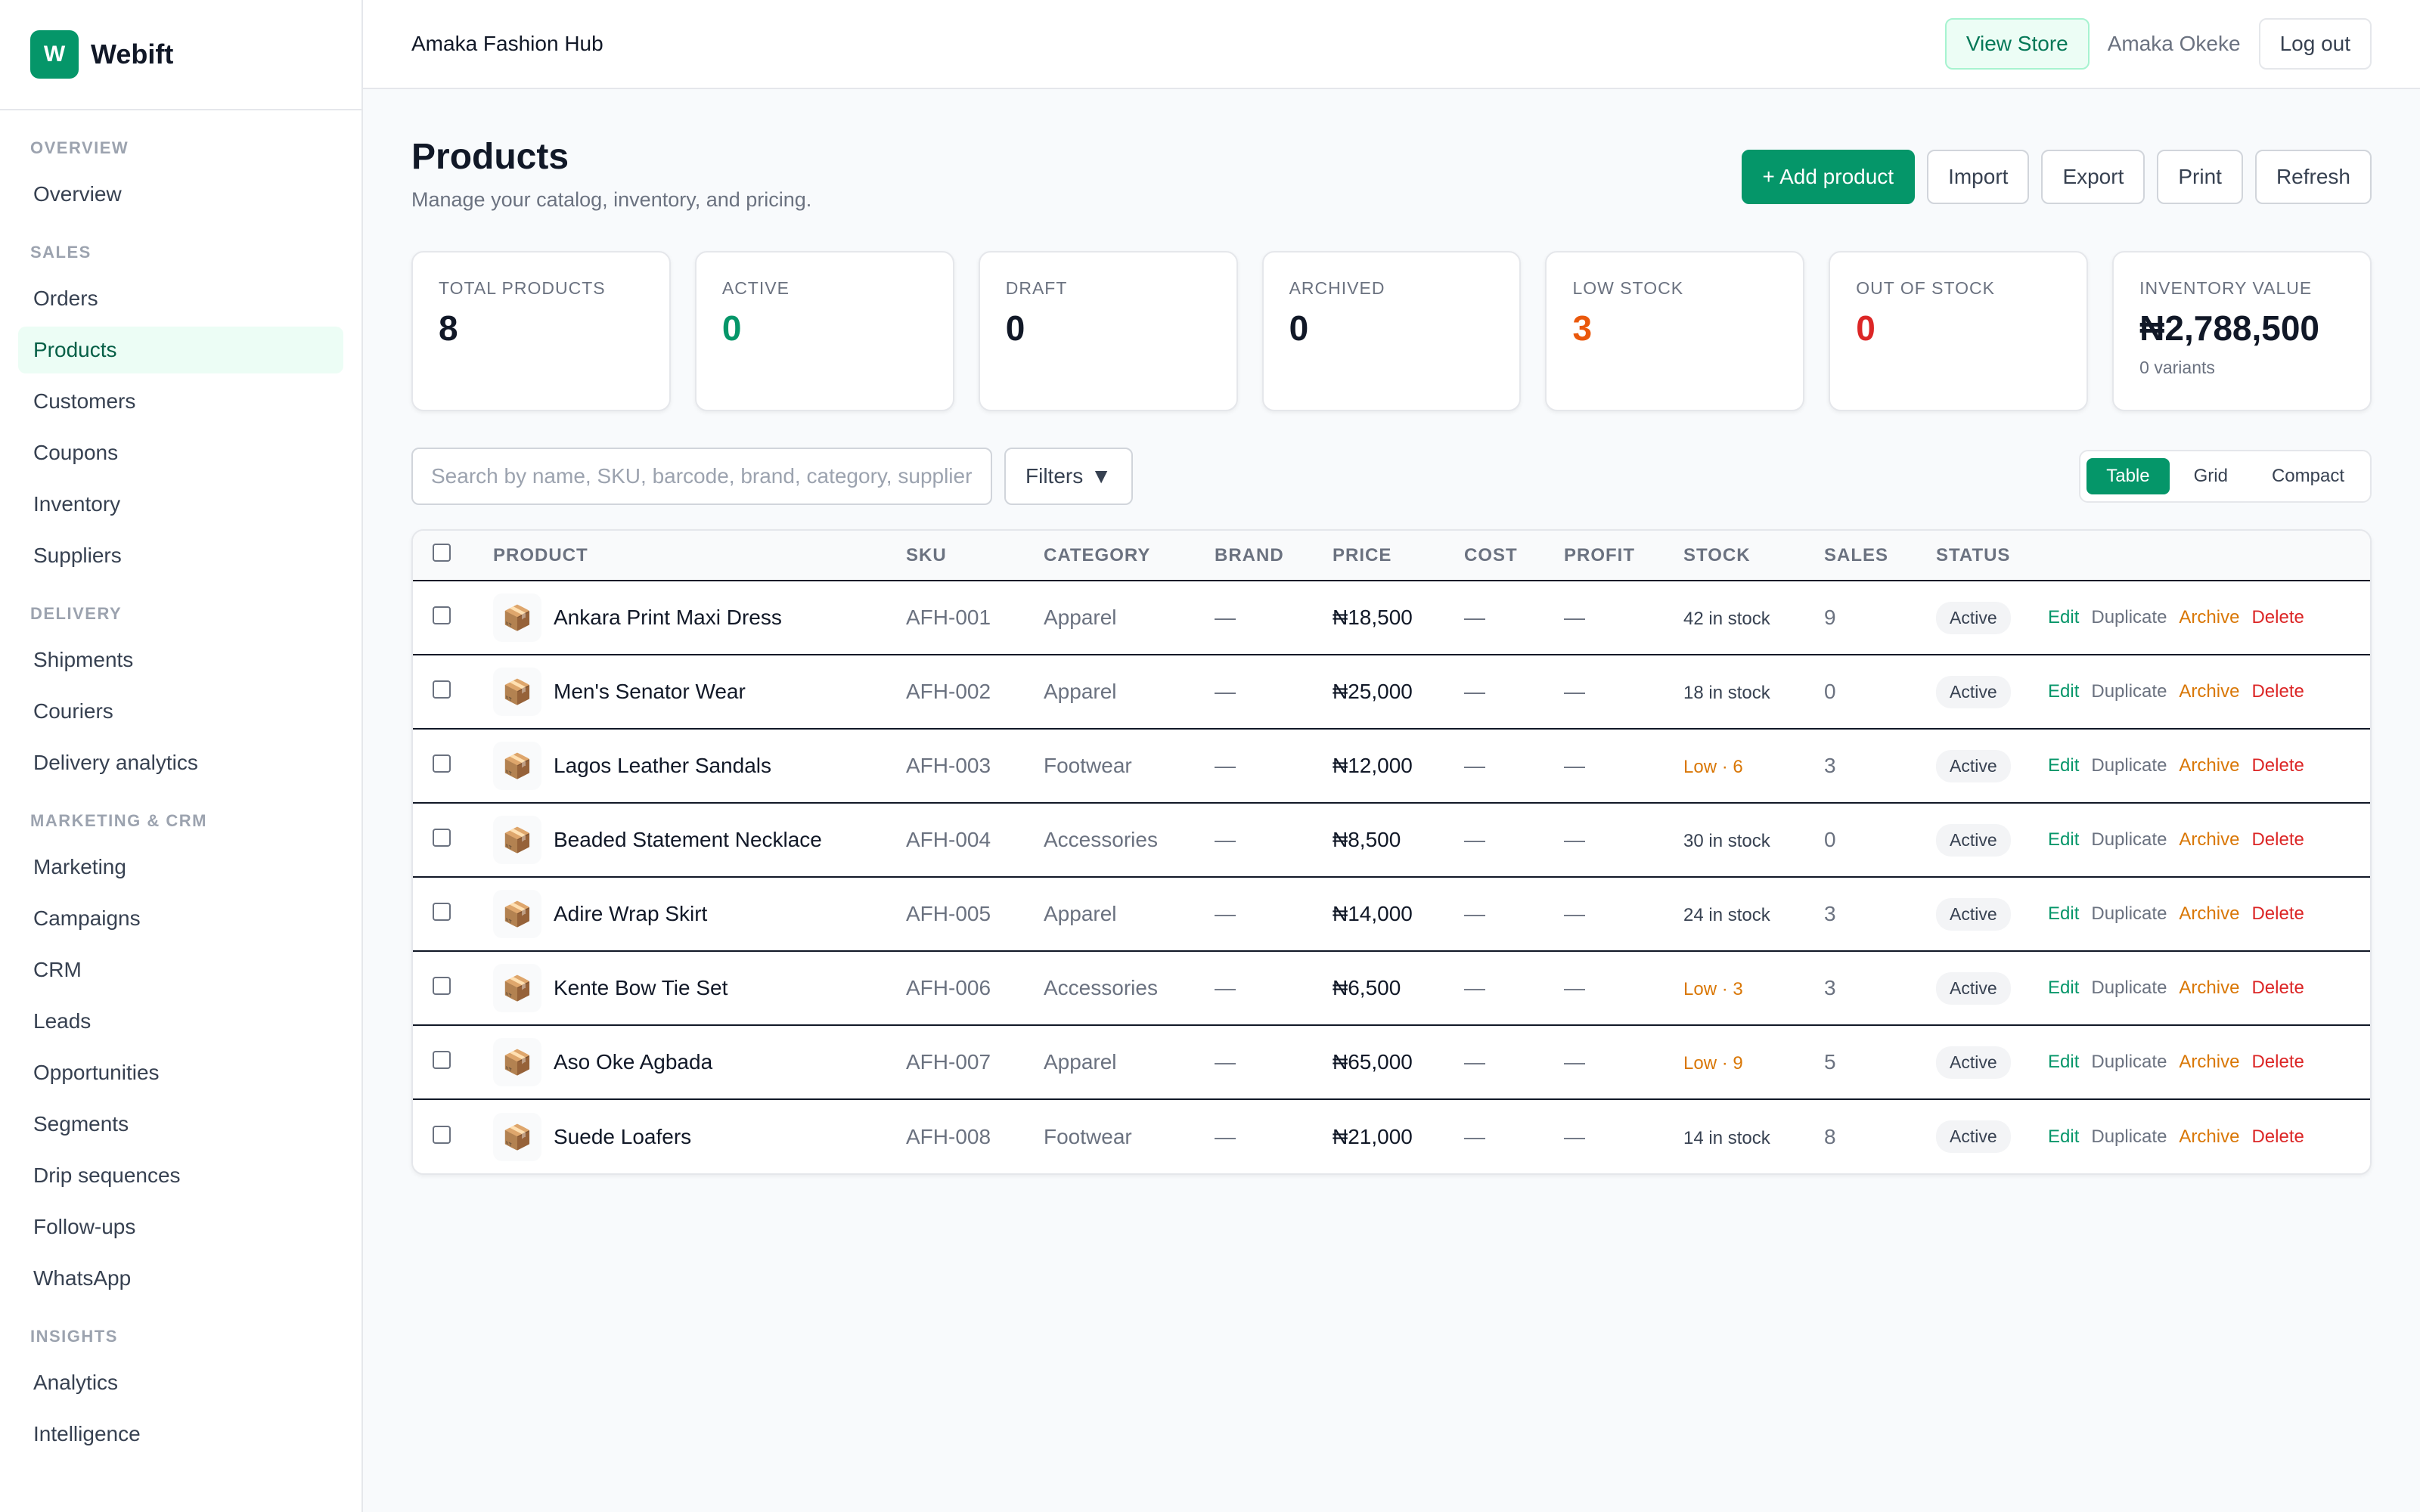  What do you see at coordinates (180, 350) in the screenshot?
I see `sidebar-item-products: Products` at bounding box center [180, 350].